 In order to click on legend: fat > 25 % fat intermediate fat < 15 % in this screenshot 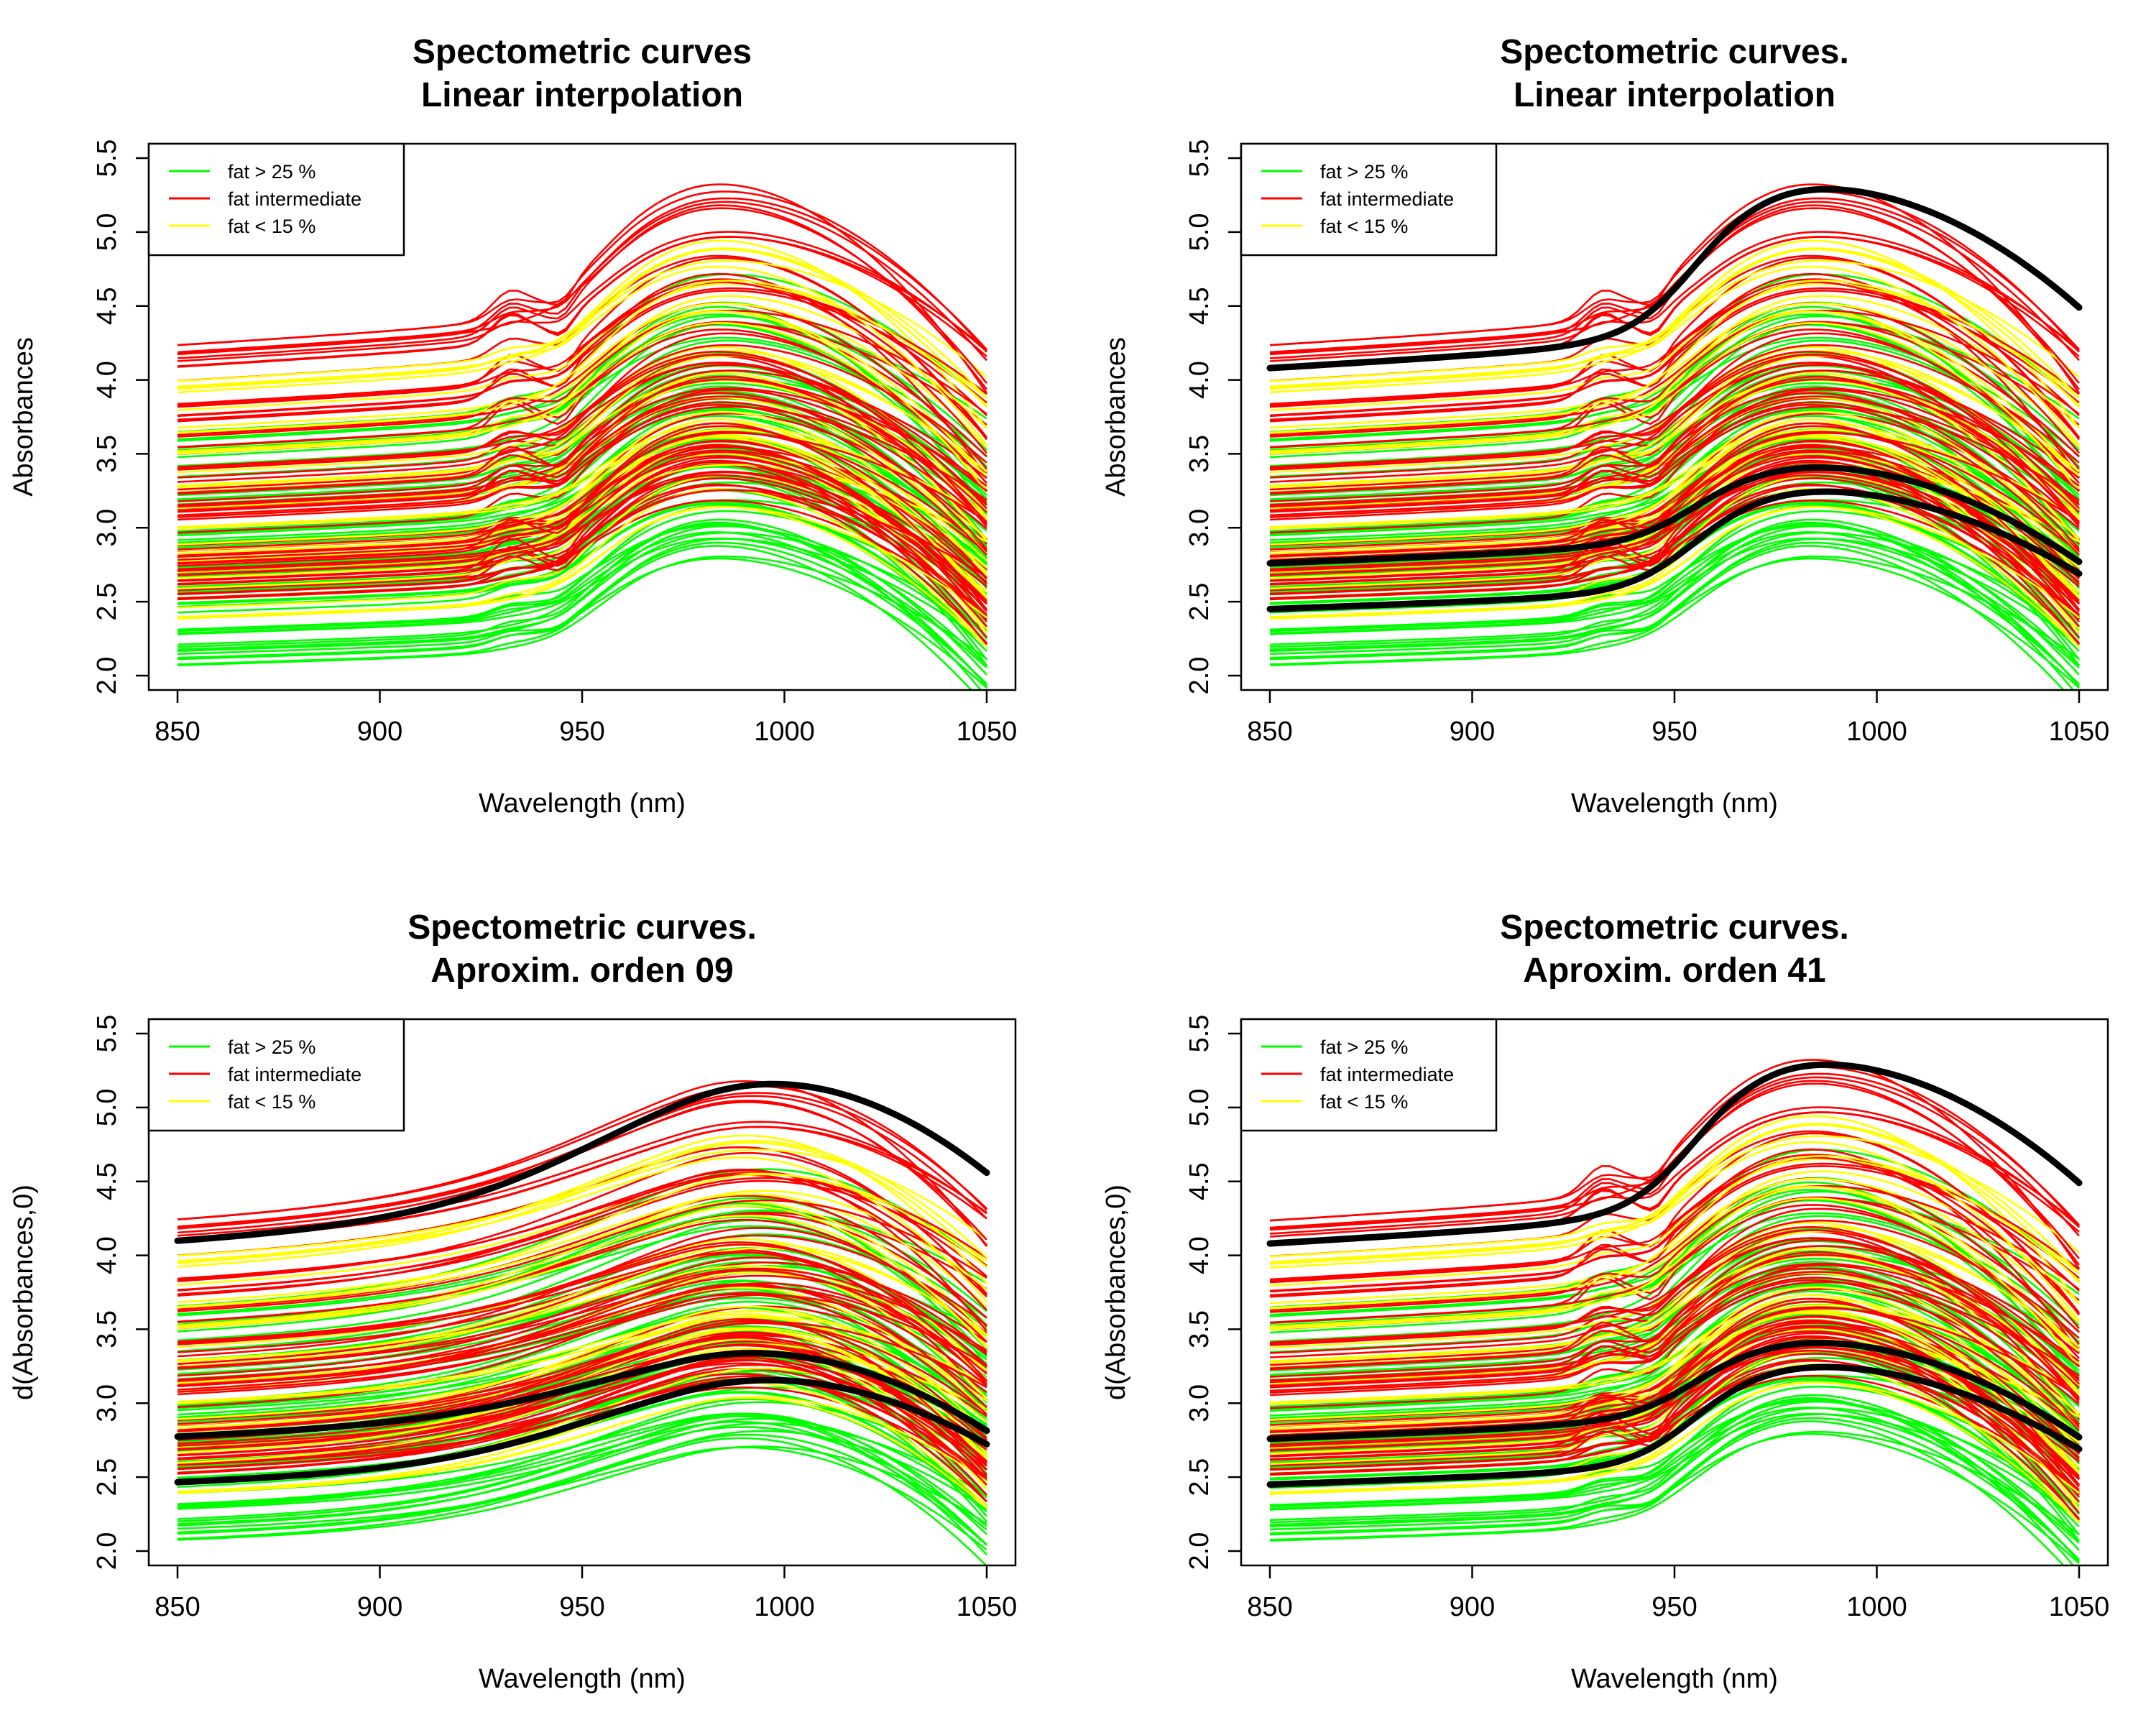, I will do `click(1369, 1075)`.